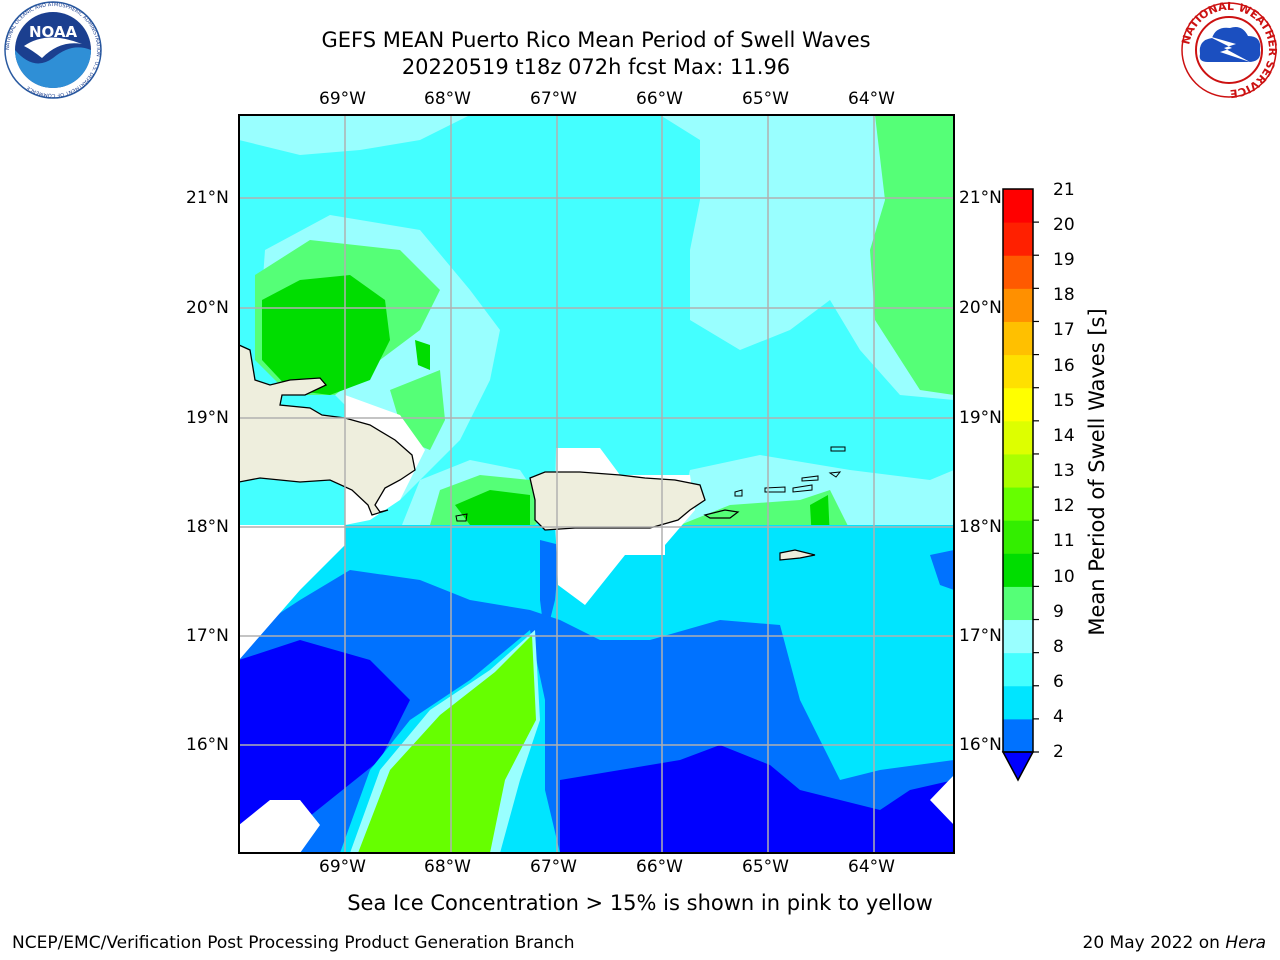 The image size is (1280, 960). I want to click on colorbar-tick-label: 17, so click(1064, 330).